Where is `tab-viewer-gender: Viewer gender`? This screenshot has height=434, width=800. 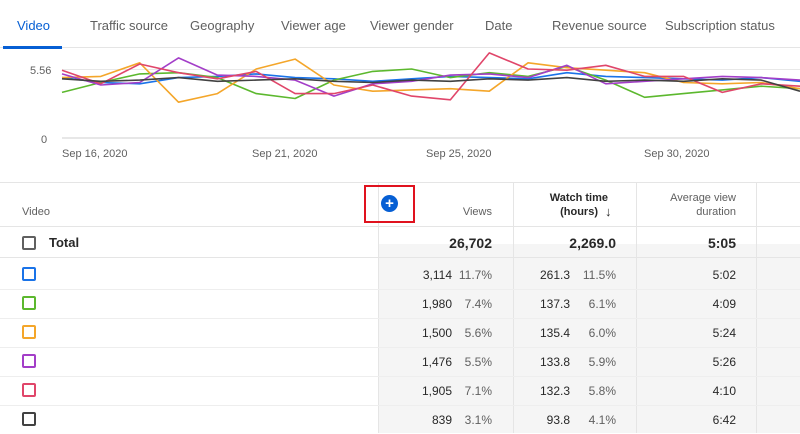
tab-viewer-gender: Viewer gender is located at coordinates (412, 25).